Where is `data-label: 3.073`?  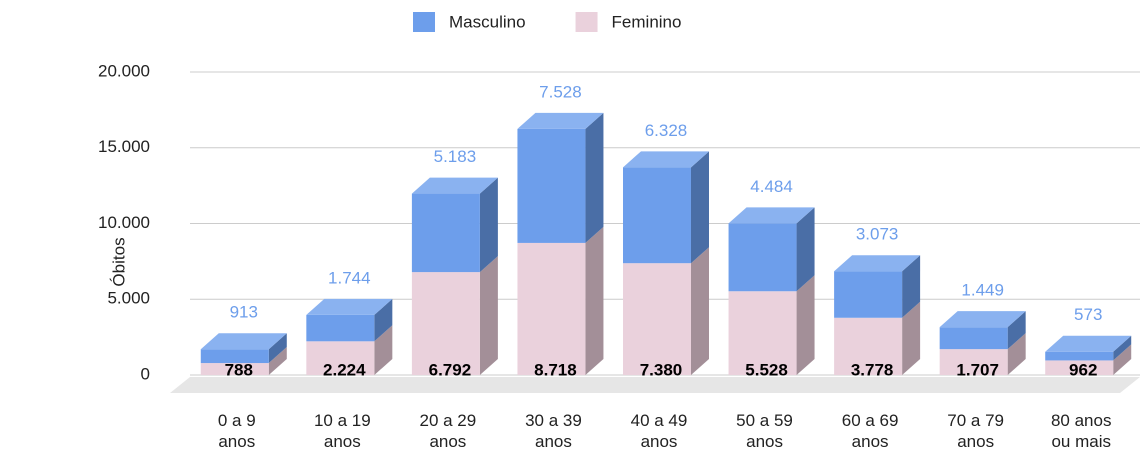 data-label: 3.073 is located at coordinates (877, 234).